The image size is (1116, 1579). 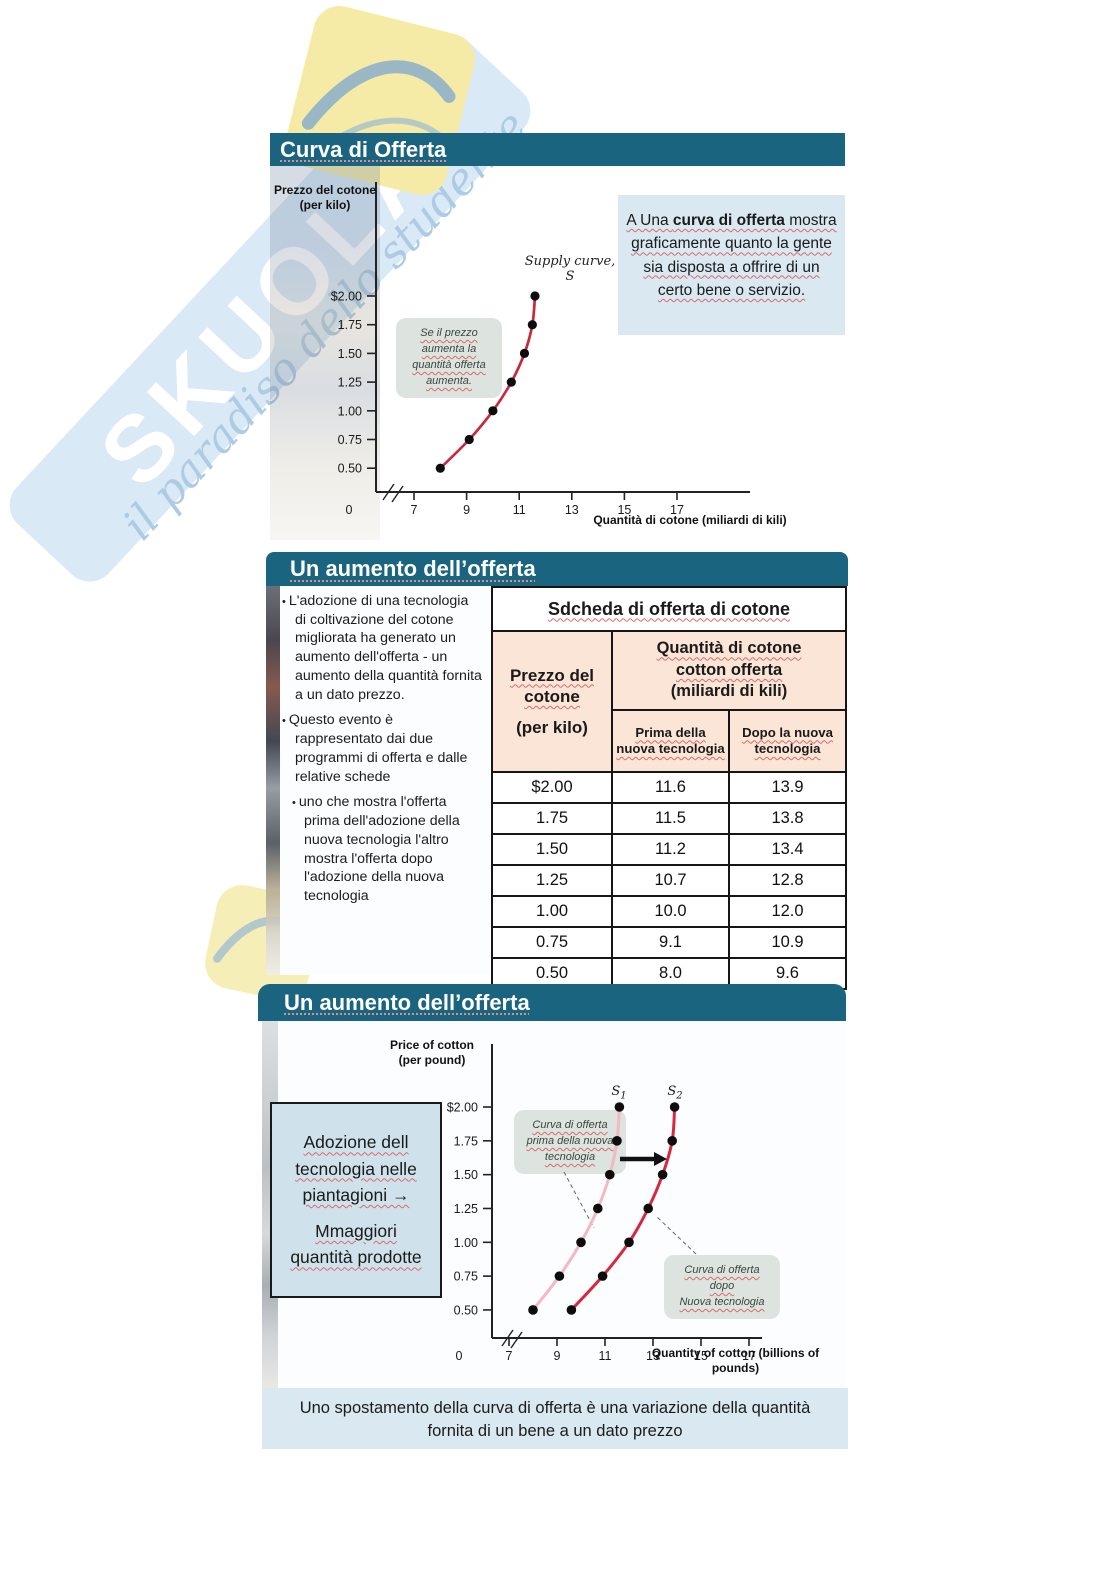 I want to click on y-axis-title-line1: Prezzo del cotone, so click(x=325, y=190).